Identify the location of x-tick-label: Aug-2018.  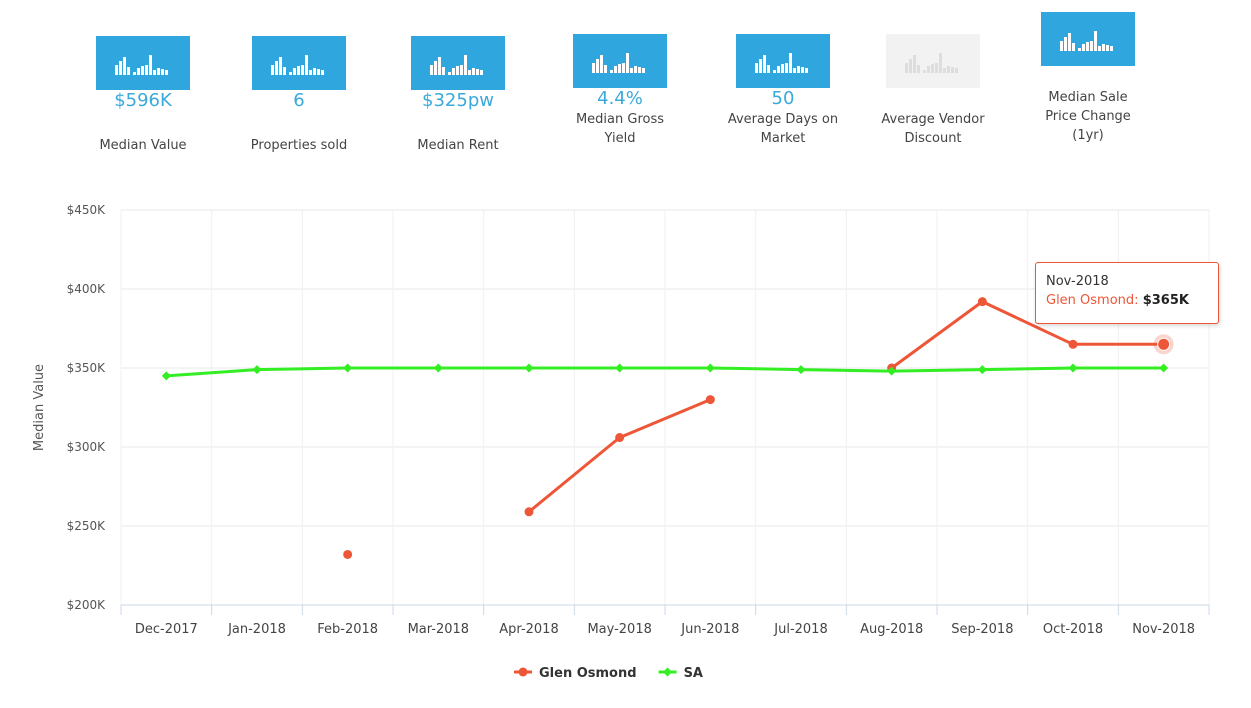
(891, 629).